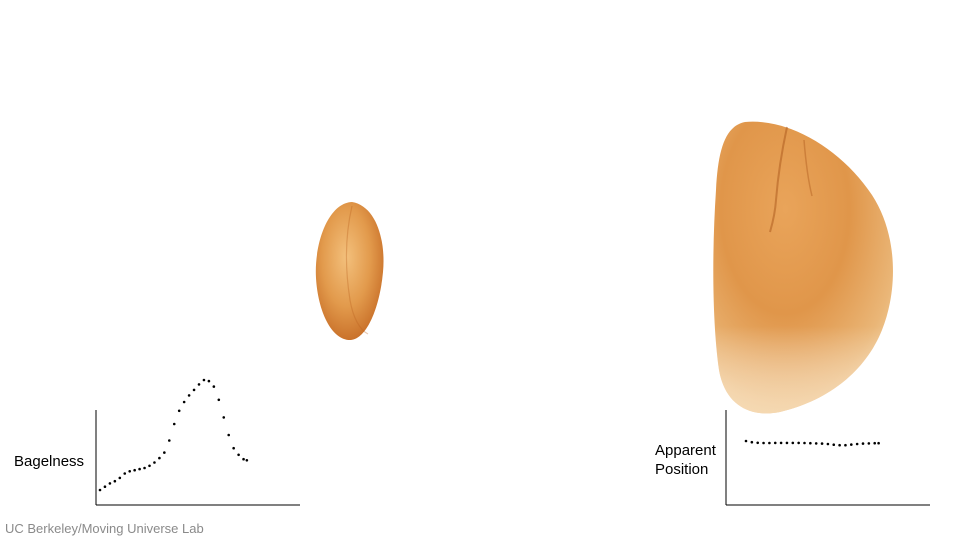 The height and width of the screenshot is (540, 960). Describe the element at coordinates (349, 271) in the screenshot. I see `bread-roll-small` at that location.